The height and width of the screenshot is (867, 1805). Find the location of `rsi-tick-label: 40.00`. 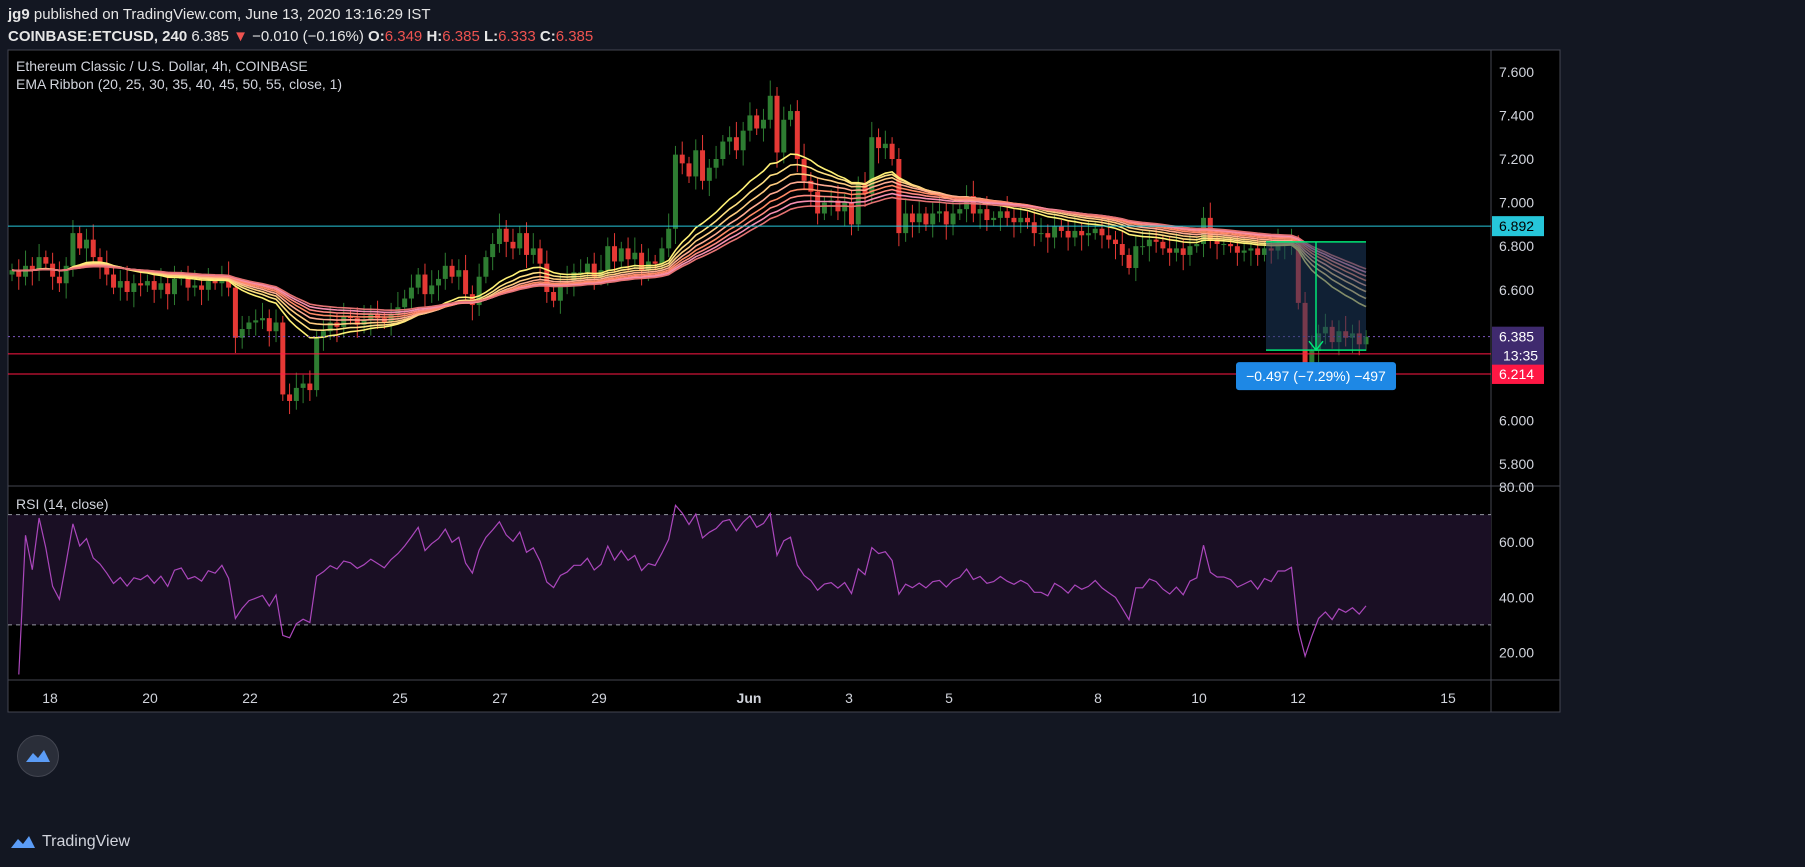

rsi-tick-label: 40.00 is located at coordinates (1516, 597).